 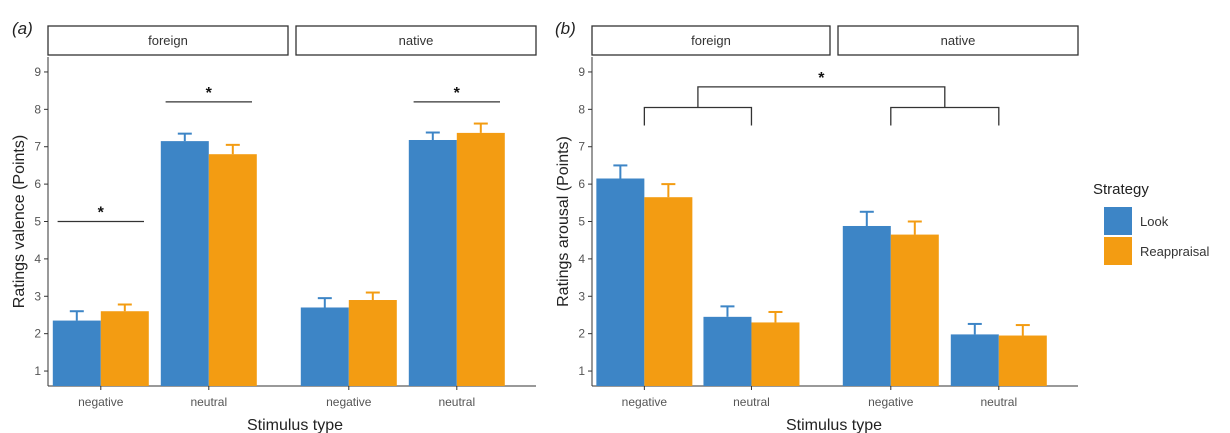 What do you see at coordinates (563, 221) in the screenshot?
I see `y-axis-title: Ratings arousal (Points)` at bounding box center [563, 221].